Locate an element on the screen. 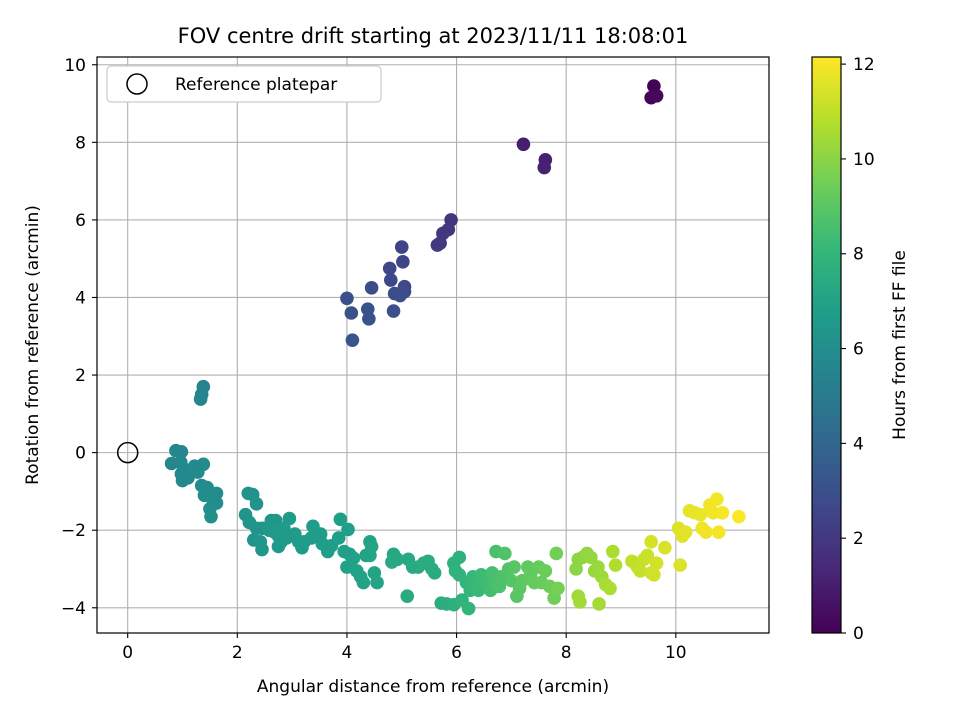 The width and height of the screenshot is (960, 720). colorbar-tick-label: 2 is located at coordinates (858, 539).